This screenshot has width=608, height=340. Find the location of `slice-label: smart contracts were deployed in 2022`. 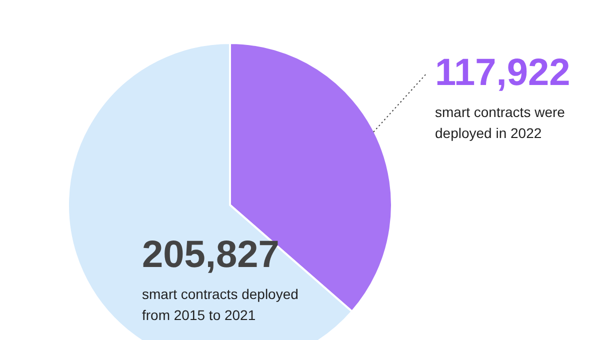

slice-label: smart contracts were deployed in 2022 is located at coordinates (500, 122).